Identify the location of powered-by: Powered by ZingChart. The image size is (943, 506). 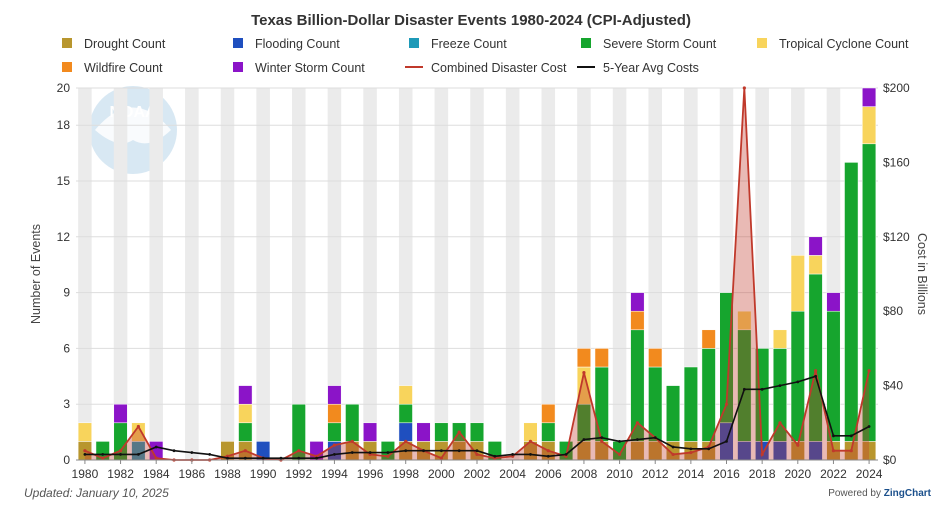
(879, 493).